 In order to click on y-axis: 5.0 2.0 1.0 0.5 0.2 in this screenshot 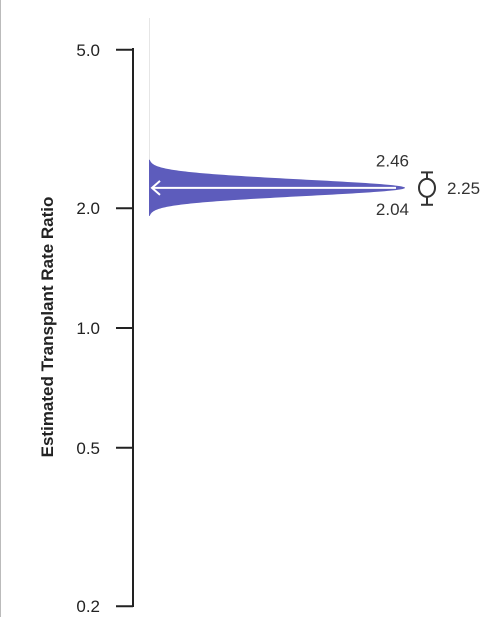, I will do `click(105, 328)`.